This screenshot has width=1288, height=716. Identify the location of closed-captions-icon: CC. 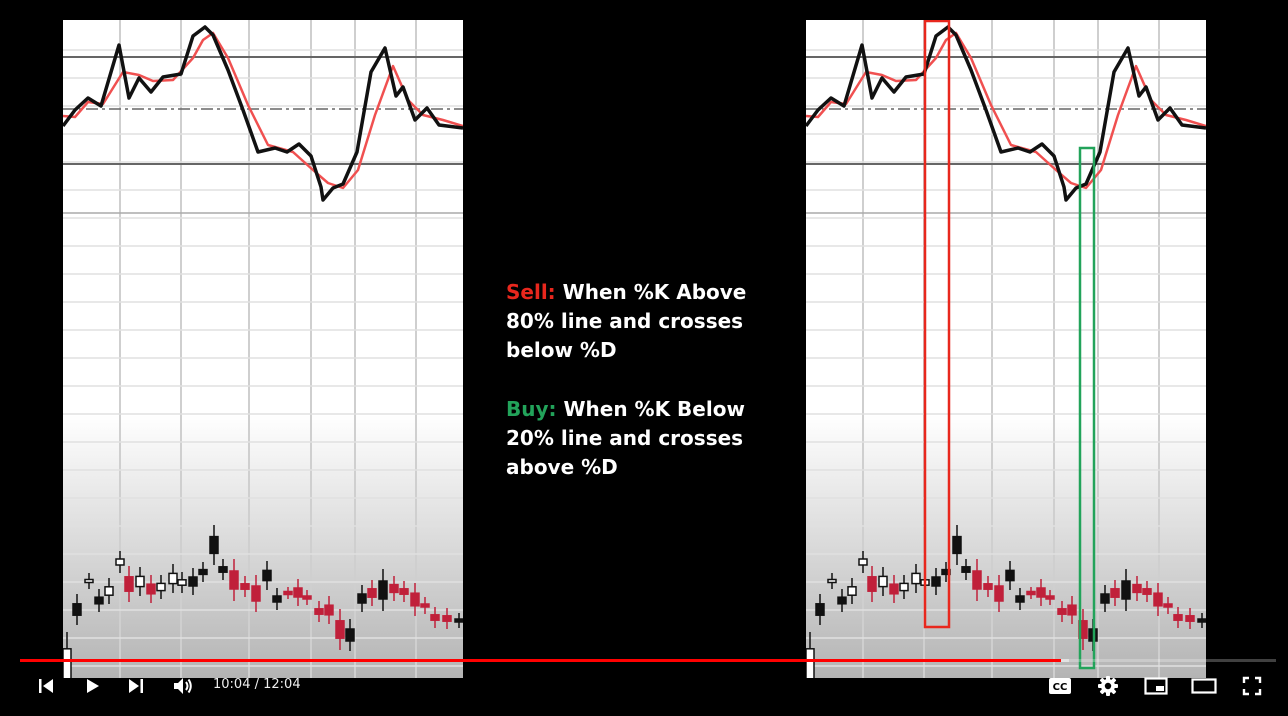
(1060, 686).